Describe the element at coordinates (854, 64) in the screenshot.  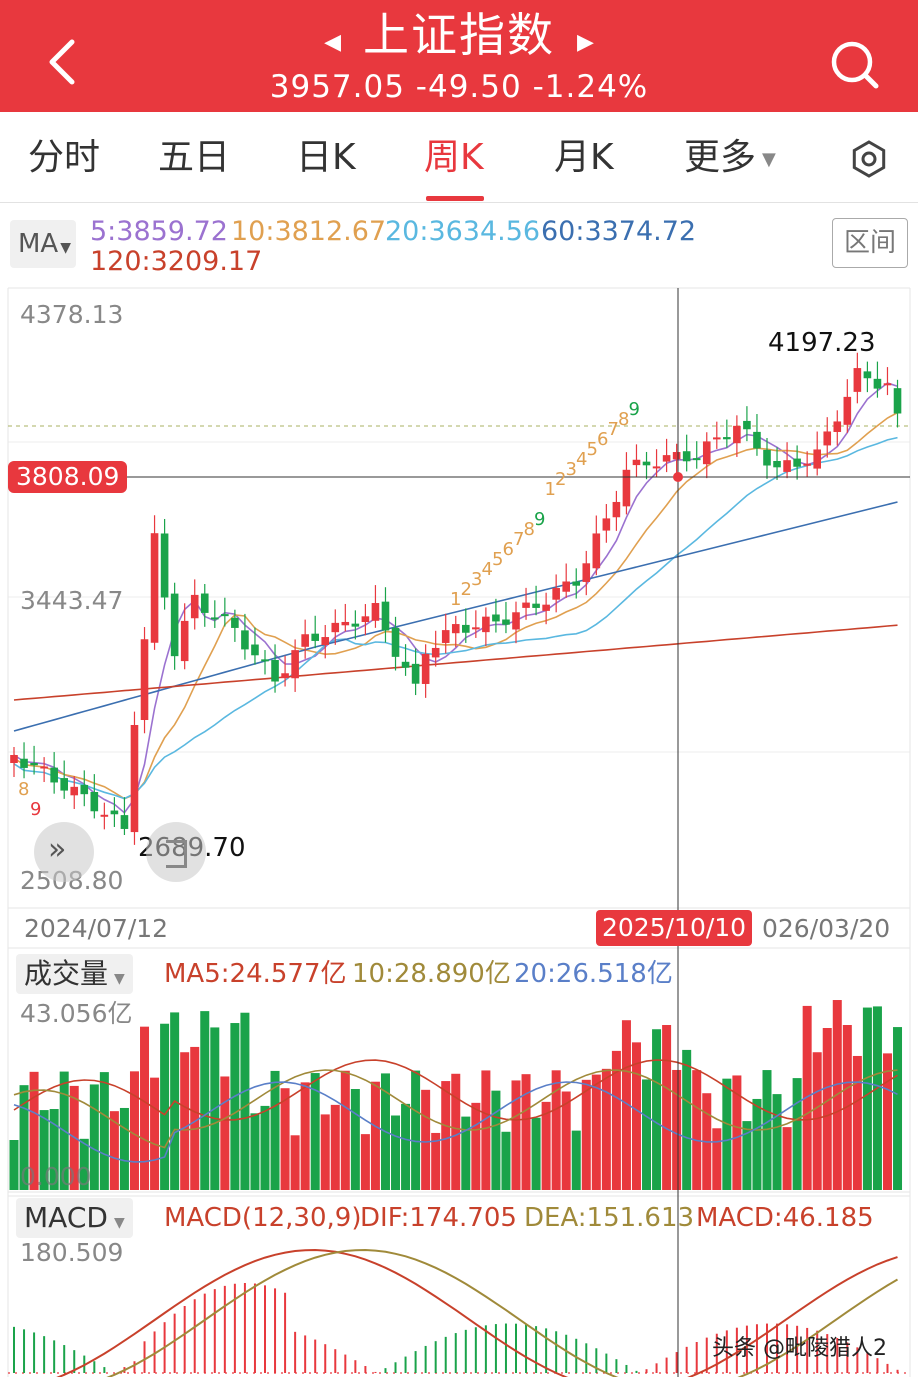
I see `search-icon` at that location.